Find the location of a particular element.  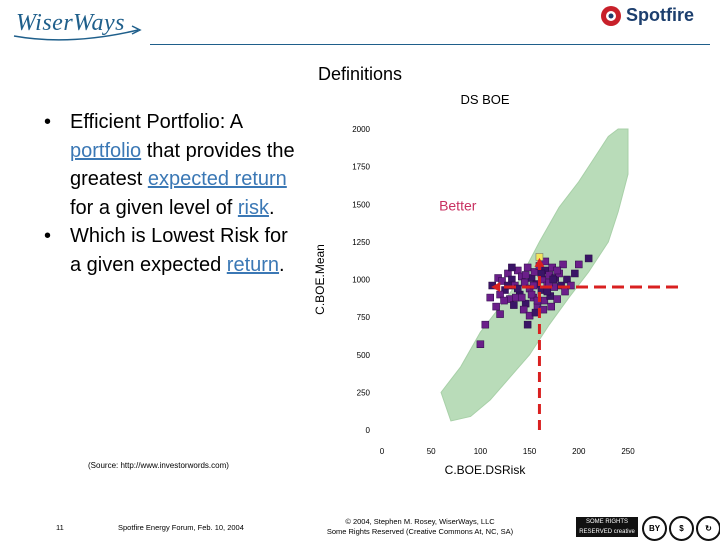

spotfire-logo-text: Spotfire is located at coordinates (660, 15).